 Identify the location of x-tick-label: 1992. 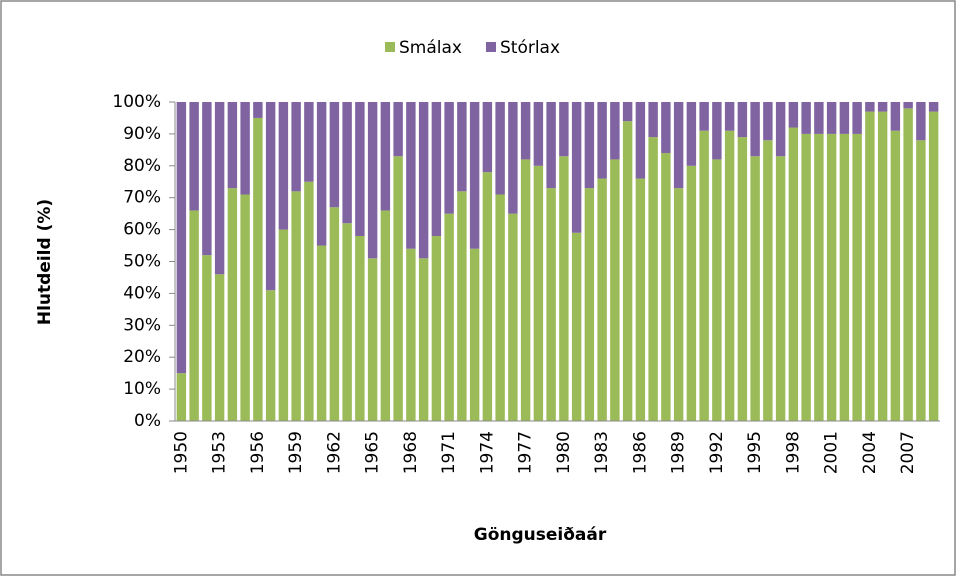
(717, 452).